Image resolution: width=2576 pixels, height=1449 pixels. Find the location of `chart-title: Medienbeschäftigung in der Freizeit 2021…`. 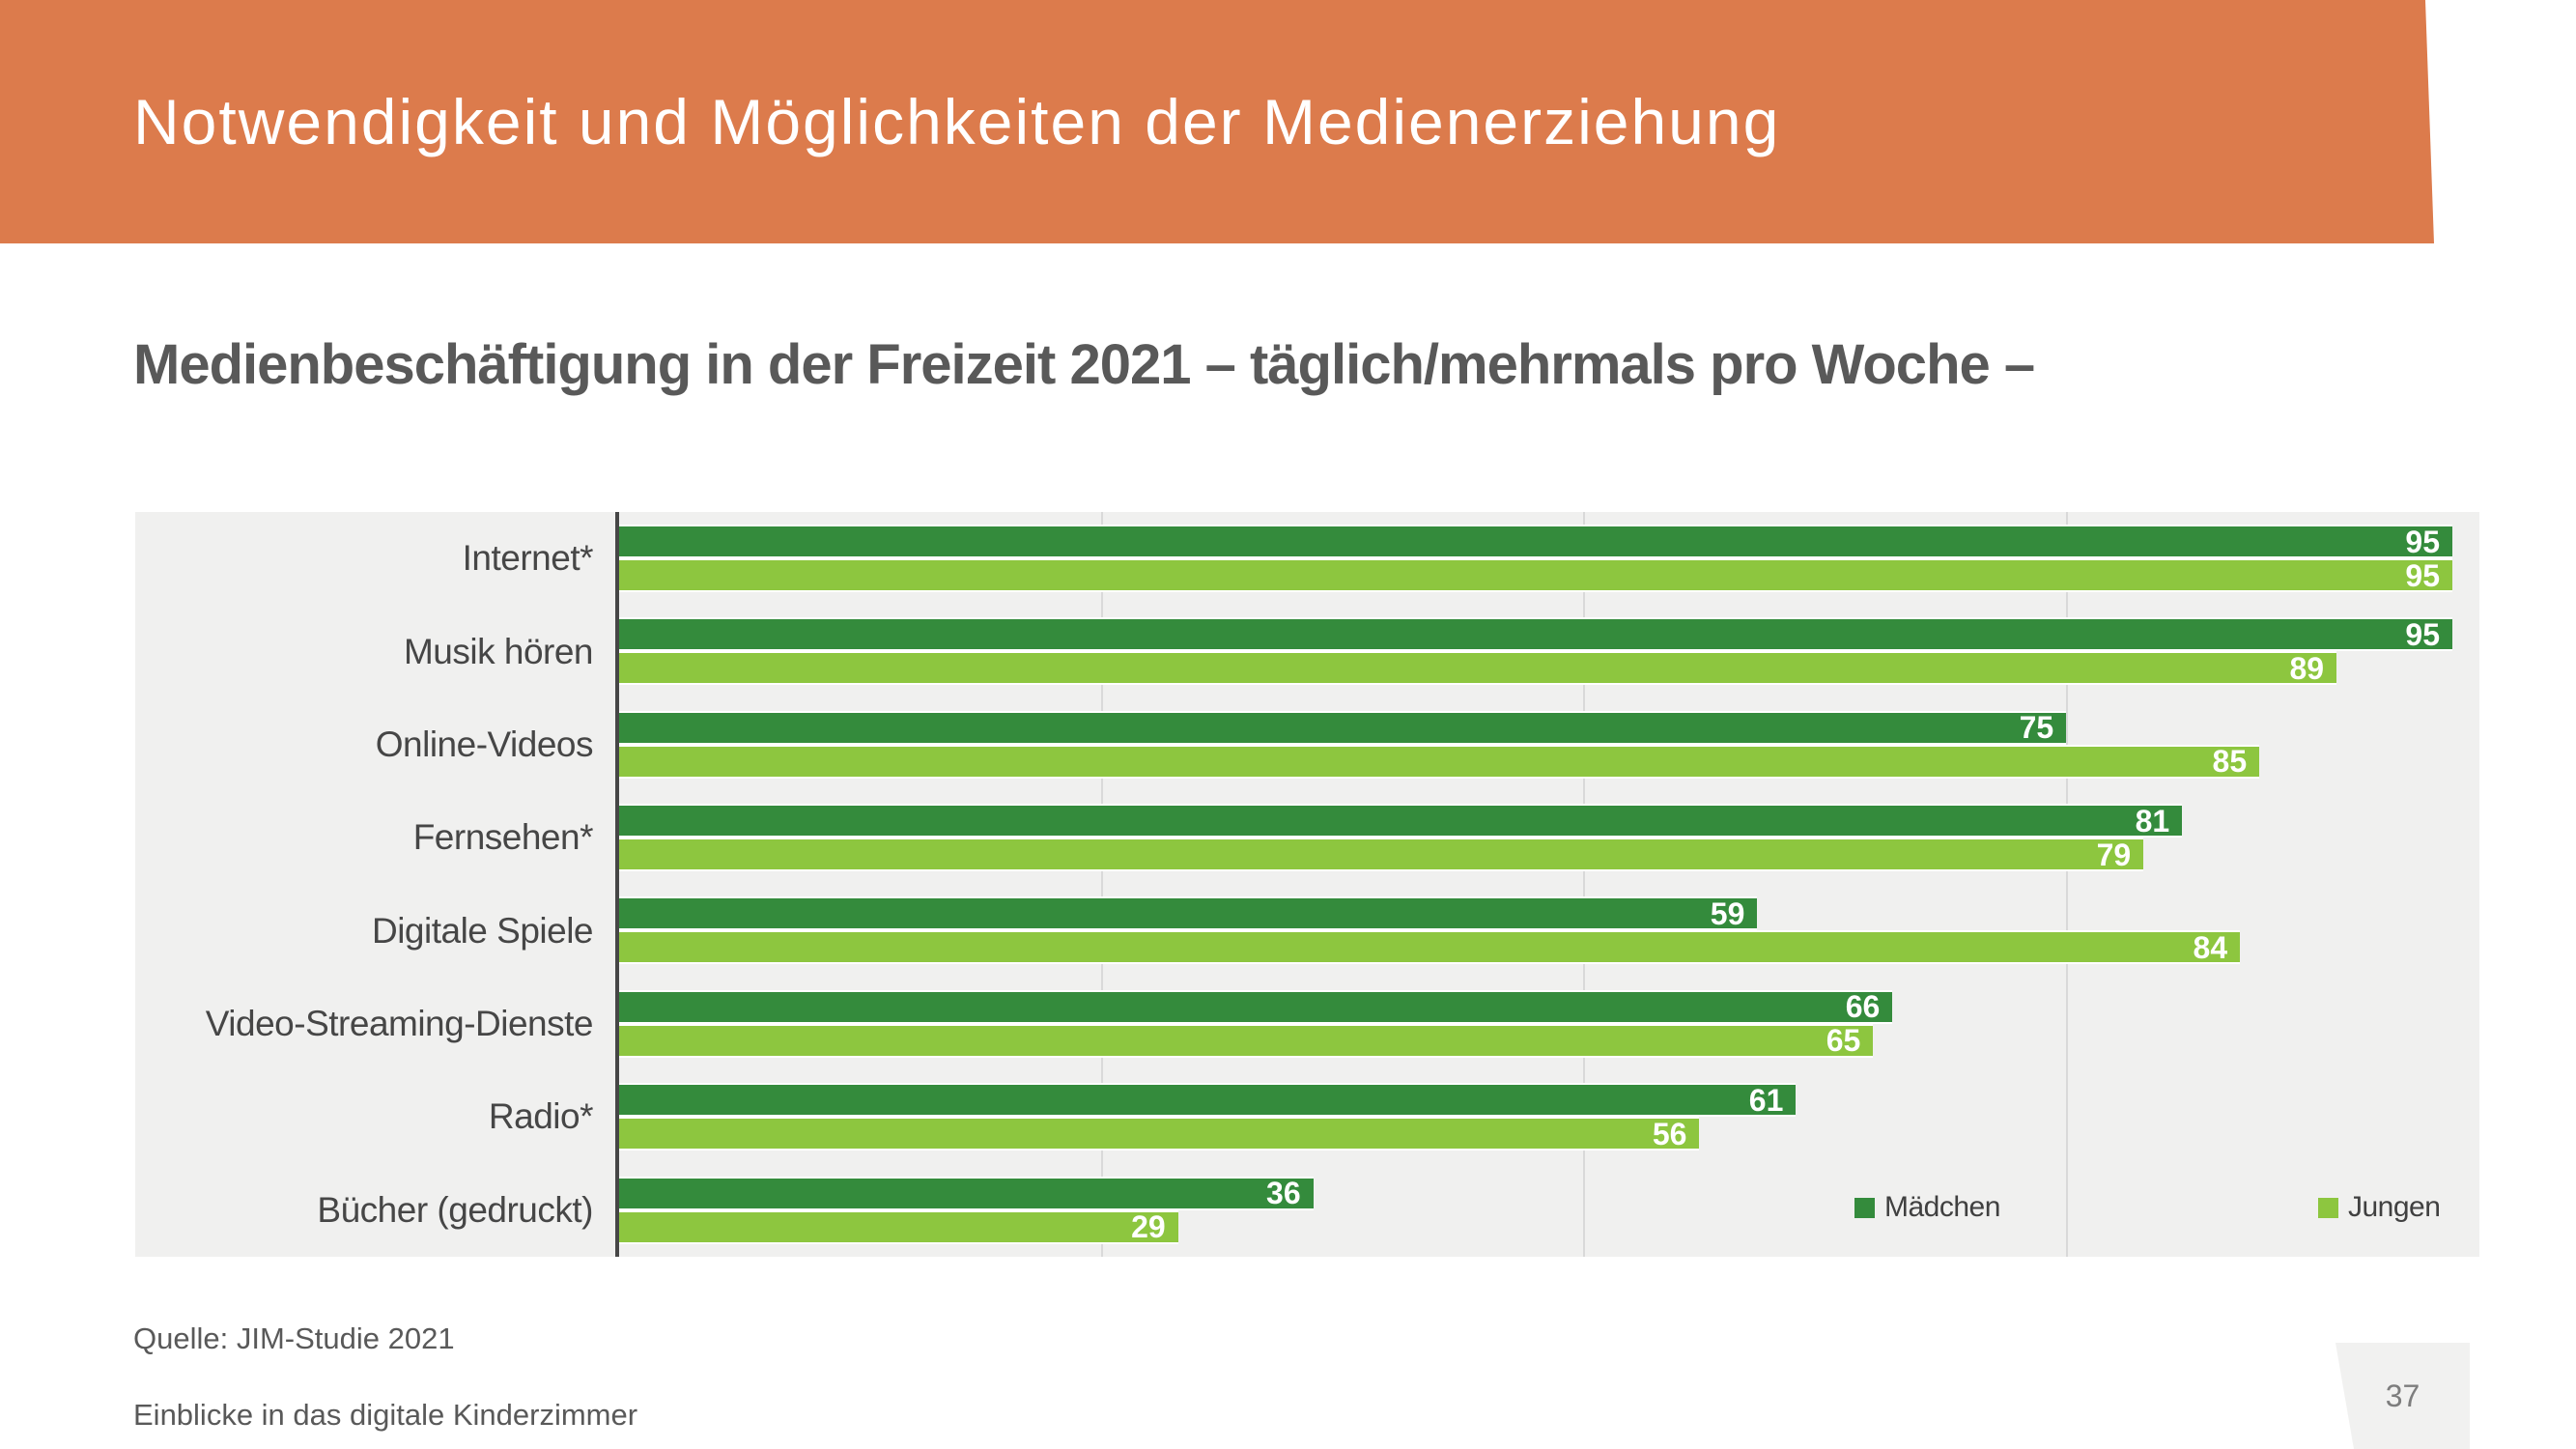

chart-title: Medienbeschäftigung in der Freizeit 2021… is located at coordinates (1084, 364).